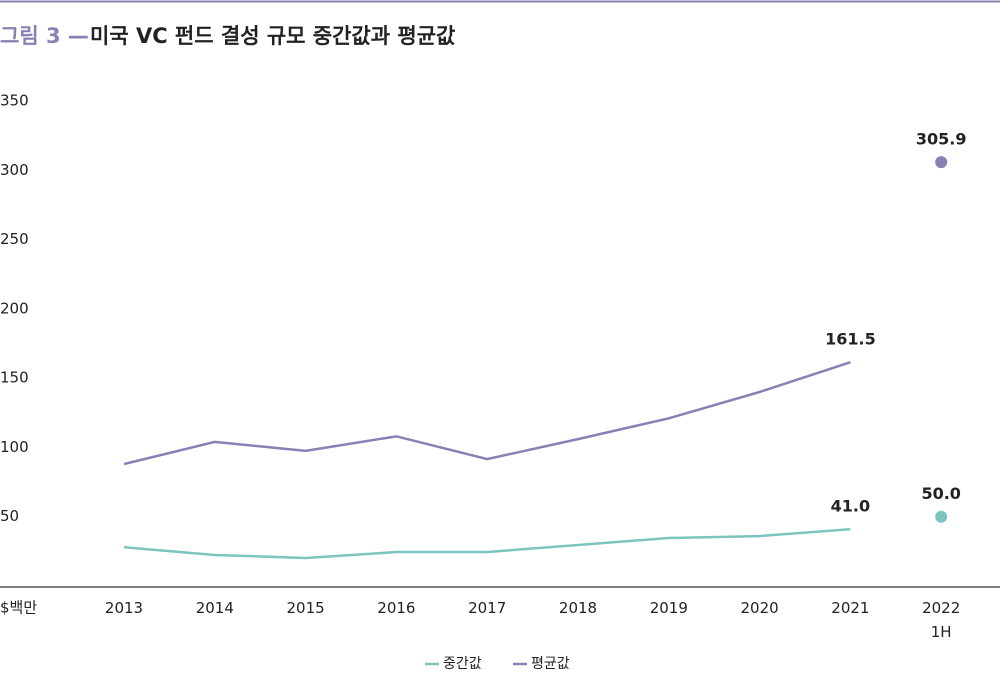 The width and height of the screenshot is (1000, 674). What do you see at coordinates (14, 308) in the screenshot?
I see `y-tick-label: 200` at bounding box center [14, 308].